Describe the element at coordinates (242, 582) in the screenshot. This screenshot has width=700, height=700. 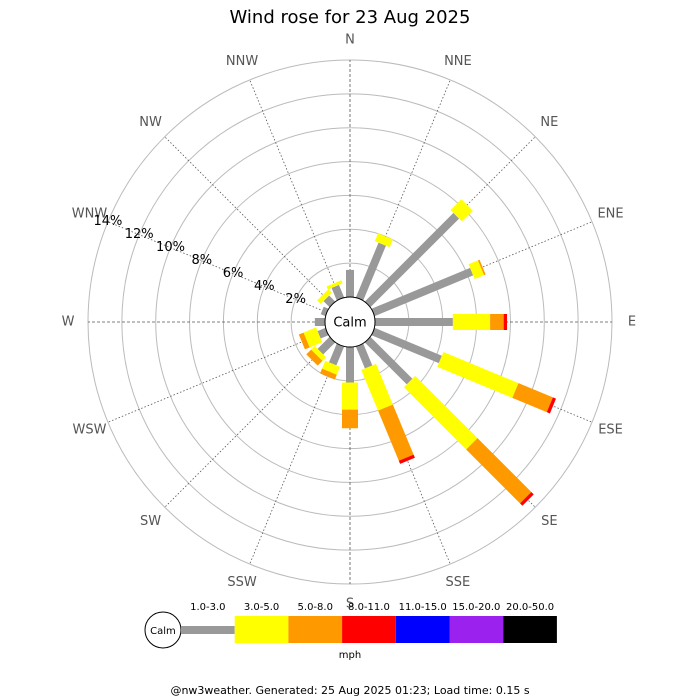
I see `direction-label: SSW` at that location.